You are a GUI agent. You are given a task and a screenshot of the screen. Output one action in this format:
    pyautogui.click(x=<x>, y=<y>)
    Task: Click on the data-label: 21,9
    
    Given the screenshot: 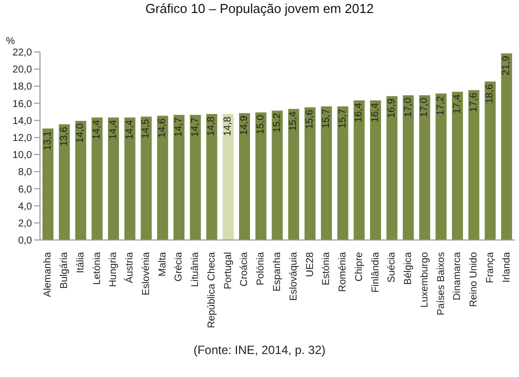 What is the action you would take?
    pyautogui.click(x=506, y=65)
    